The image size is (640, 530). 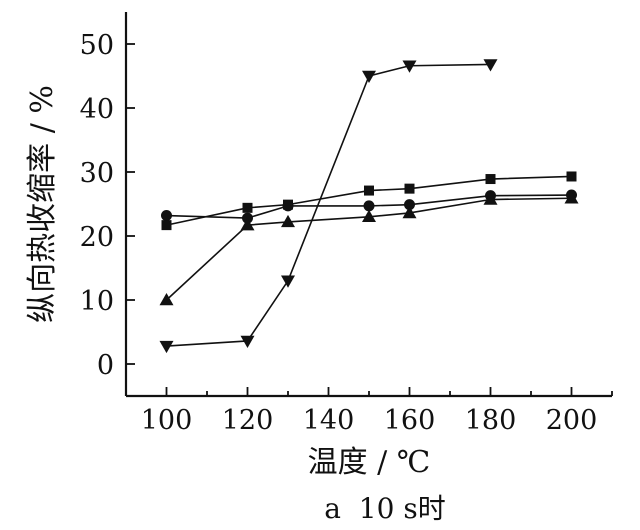 What do you see at coordinates (491, 420) in the screenshot?
I see `x-tick-label: 180` at bounding box center [491, 420].